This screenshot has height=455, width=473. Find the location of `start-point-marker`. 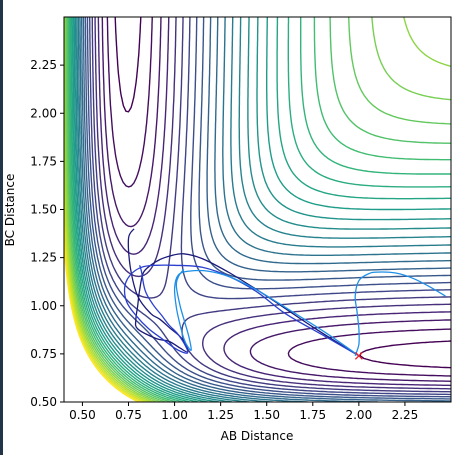

start-point-marker is located at coordinates (358, 355).